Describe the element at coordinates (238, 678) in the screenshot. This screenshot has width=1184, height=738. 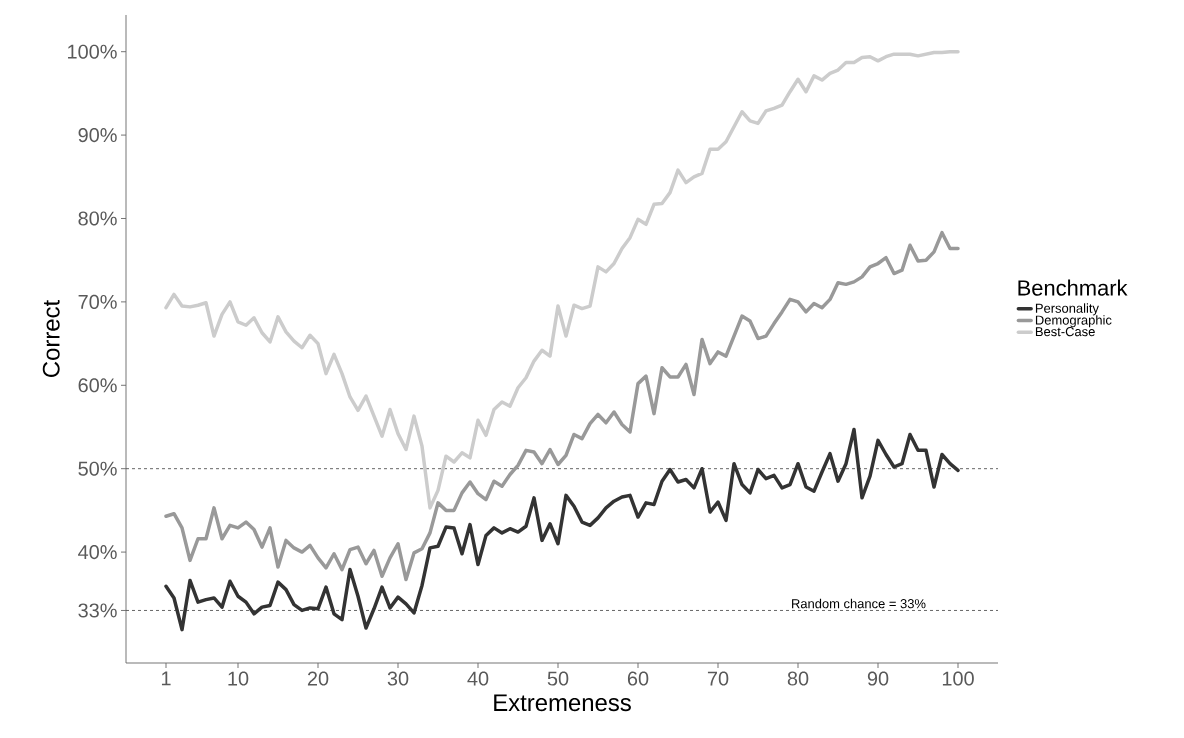
I see `x-tick-label: 10` at that location.